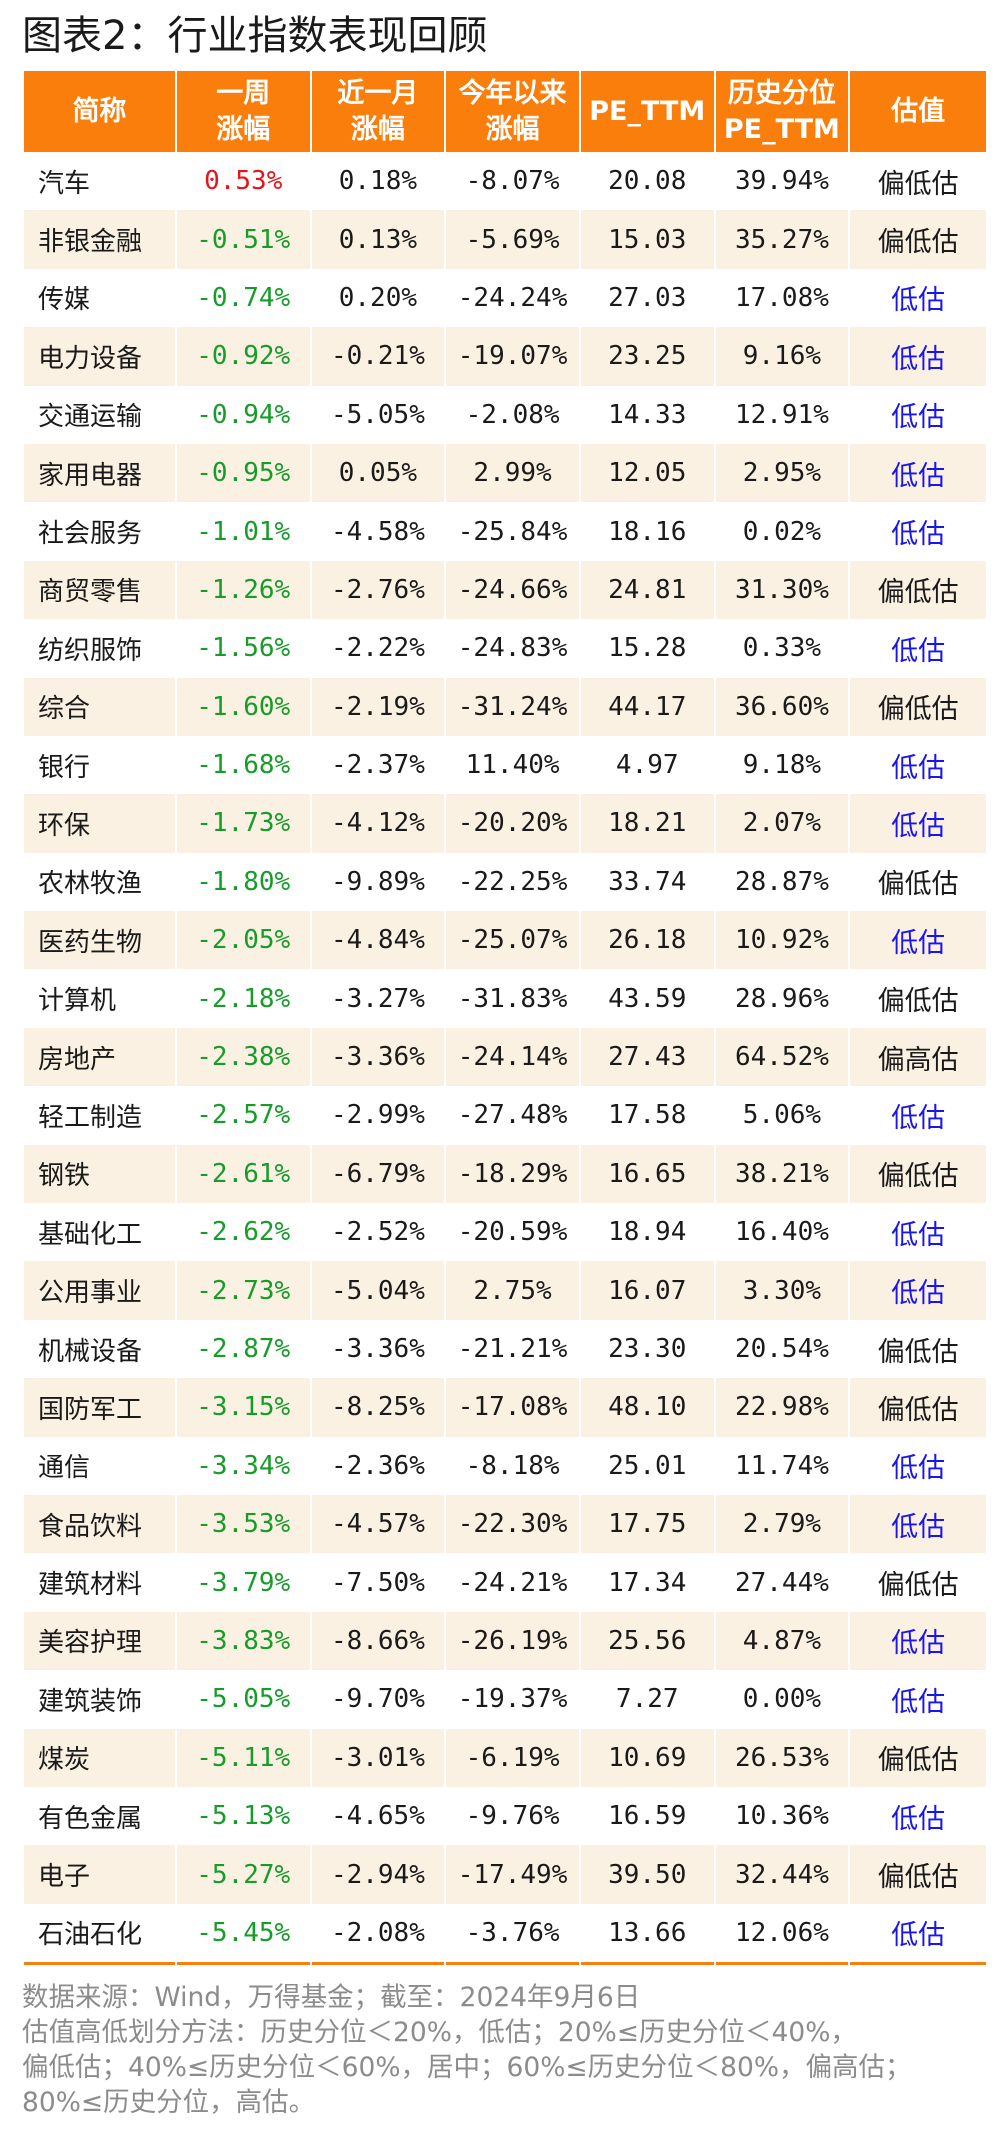 This screenshot has height=2131, width=1007. What do you see at coordinates (512, 882) in the screenshot?
I see `ytd-change-cell: -22.25%` at bounding box center [512, 882].